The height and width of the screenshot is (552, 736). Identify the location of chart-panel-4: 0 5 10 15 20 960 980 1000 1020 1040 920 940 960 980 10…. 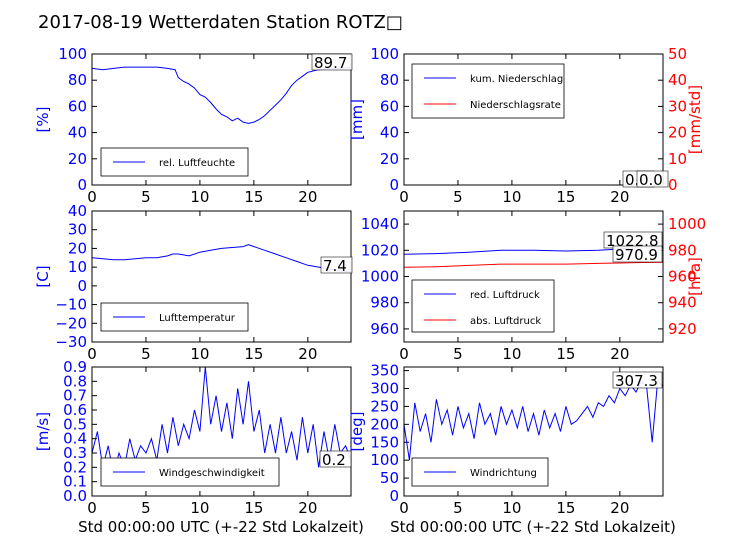
(533, 286).